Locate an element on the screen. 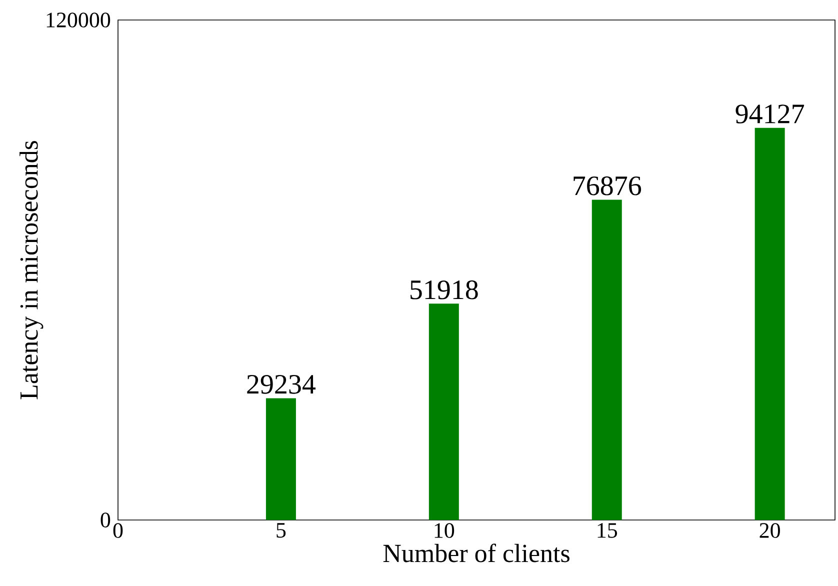  x-tick-label: 15 is located at coordinates (608, 530).